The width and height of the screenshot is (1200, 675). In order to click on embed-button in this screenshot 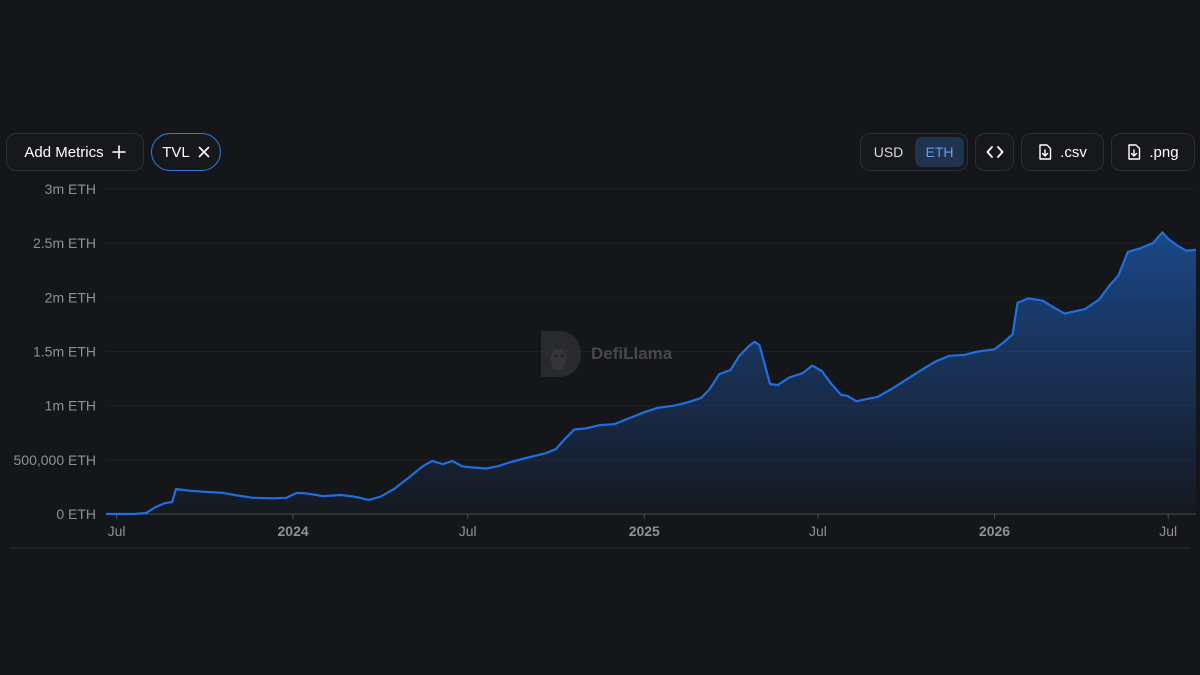, I will do `click(994, 152)`.